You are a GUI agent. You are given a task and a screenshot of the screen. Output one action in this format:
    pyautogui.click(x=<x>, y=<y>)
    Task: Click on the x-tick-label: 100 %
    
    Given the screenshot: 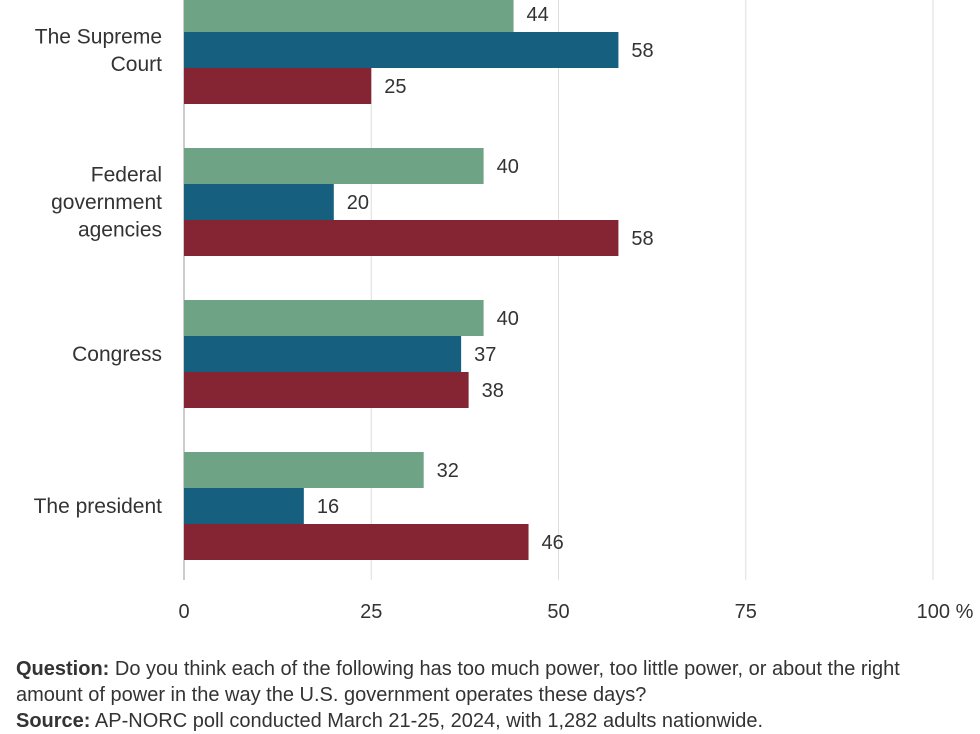 What is the action you would take?
    pyautogui.click(x=945, y=612)
    